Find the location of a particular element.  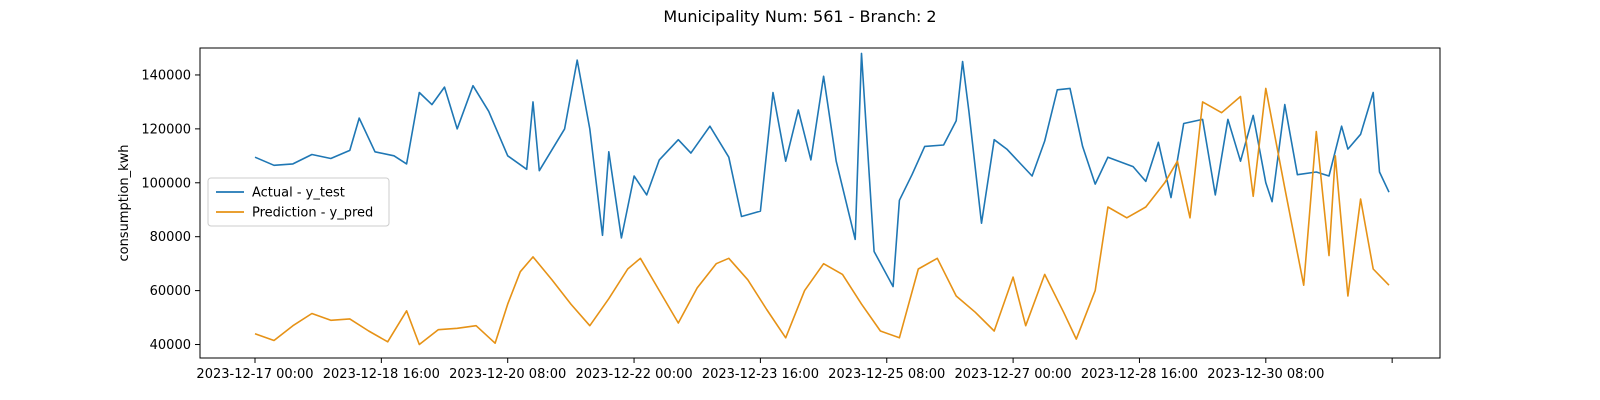

x-tick-label: 2023-12-28 16:00 is located at coordinates (1139, 374).